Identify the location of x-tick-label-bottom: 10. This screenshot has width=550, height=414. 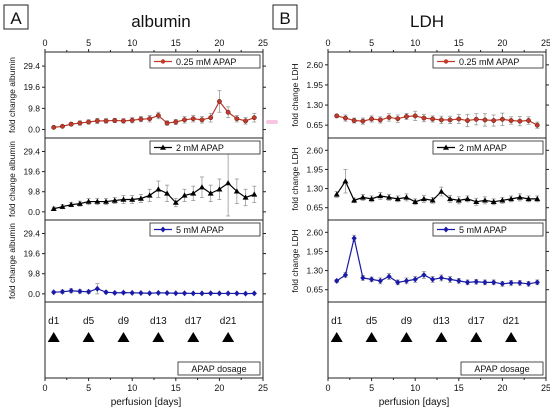
(415, 388).